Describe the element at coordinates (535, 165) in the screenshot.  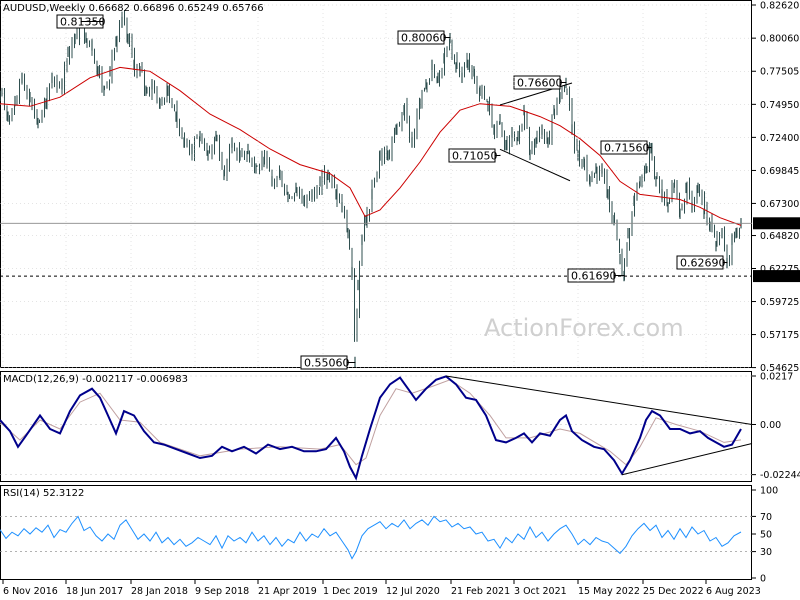
I see `channel-line` at that location.